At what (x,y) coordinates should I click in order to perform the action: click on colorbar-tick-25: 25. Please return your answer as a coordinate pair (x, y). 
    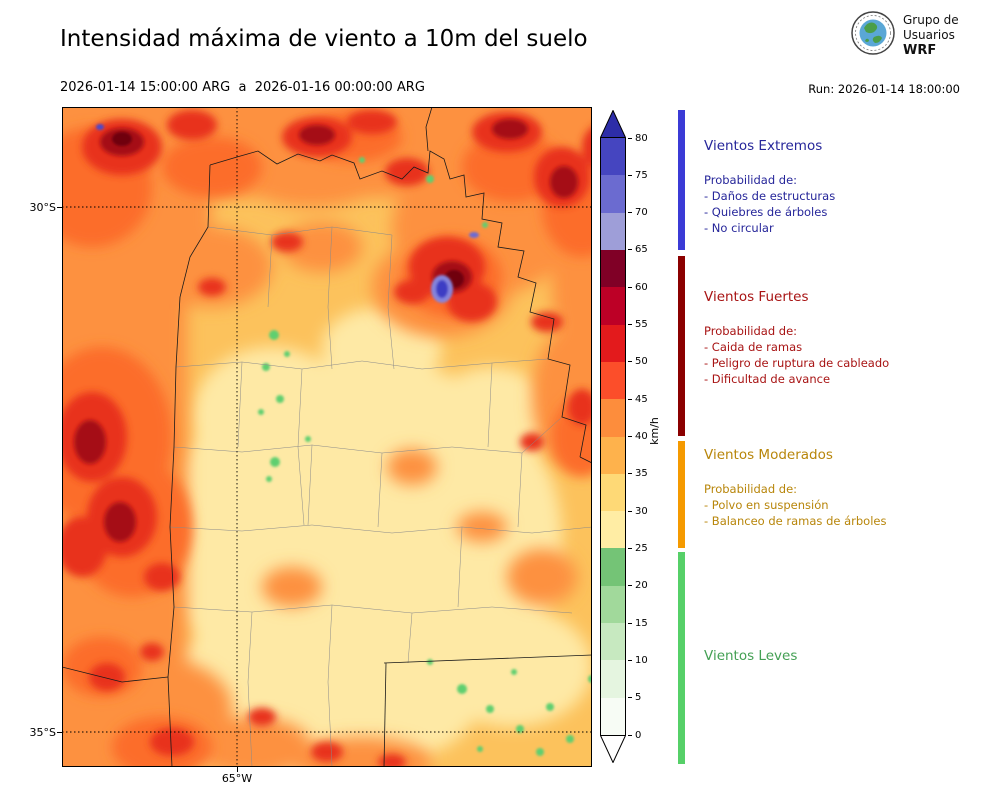
    Looking at the image, I should click on (638, 548).